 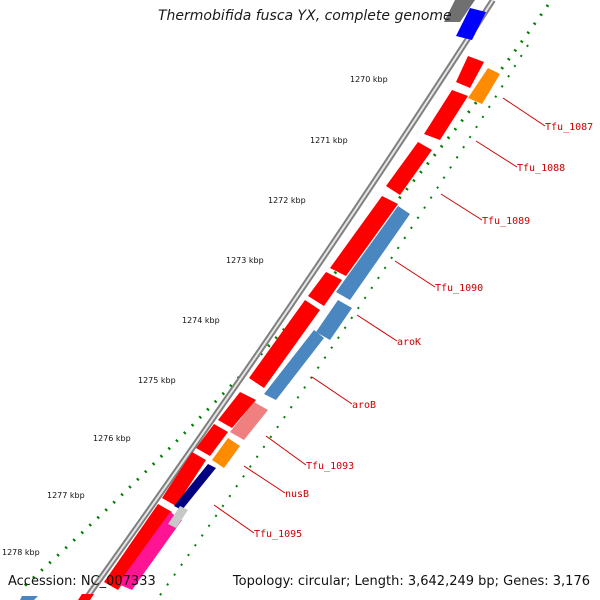 What do you see at coordinates (377, 328) in the screenshot?
I see `leader-arok` at bounding box center [377, 328].